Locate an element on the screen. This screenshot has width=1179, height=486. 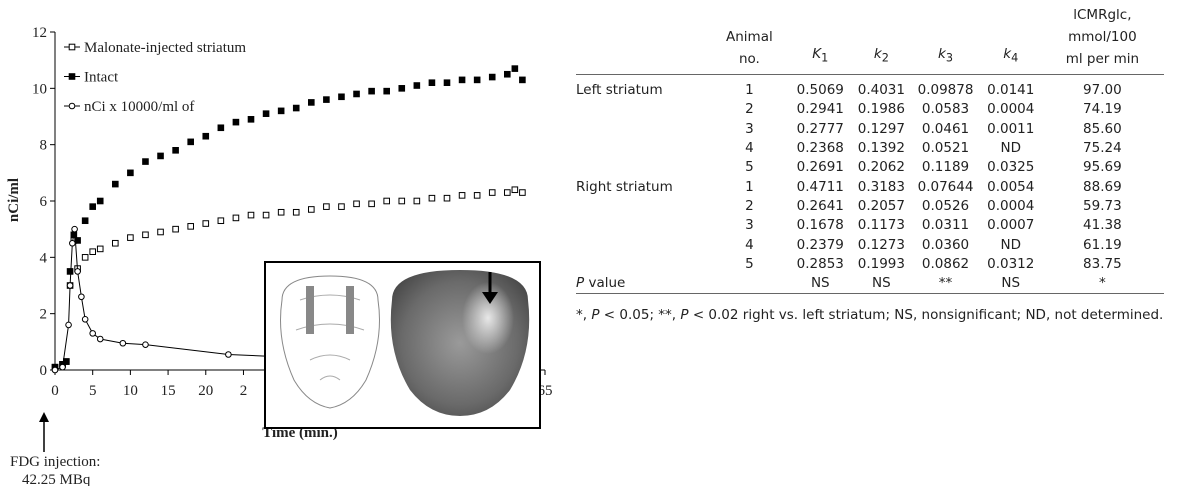
table-row: 2 0.2941 0.1986 0.0583 0.0004 74.19 is located at coordinates (870, 109).